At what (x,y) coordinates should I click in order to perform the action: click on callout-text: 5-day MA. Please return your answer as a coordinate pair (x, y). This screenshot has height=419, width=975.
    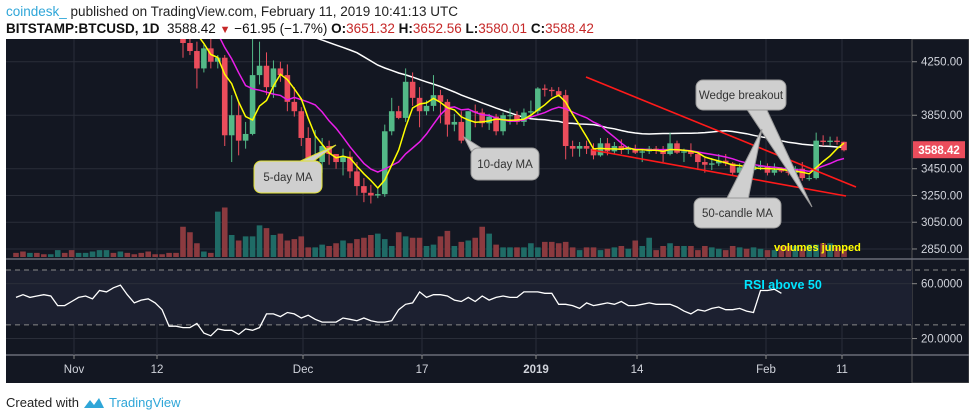
    Looking at the image, I should click on (288, 178).